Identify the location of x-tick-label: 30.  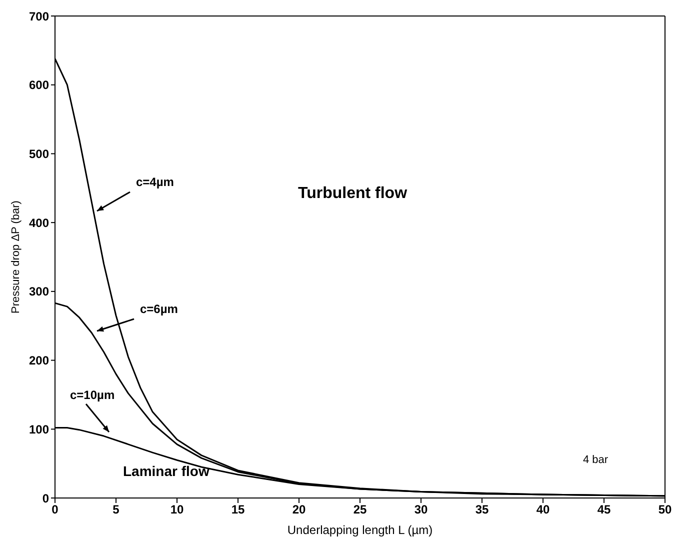
(421, 509).